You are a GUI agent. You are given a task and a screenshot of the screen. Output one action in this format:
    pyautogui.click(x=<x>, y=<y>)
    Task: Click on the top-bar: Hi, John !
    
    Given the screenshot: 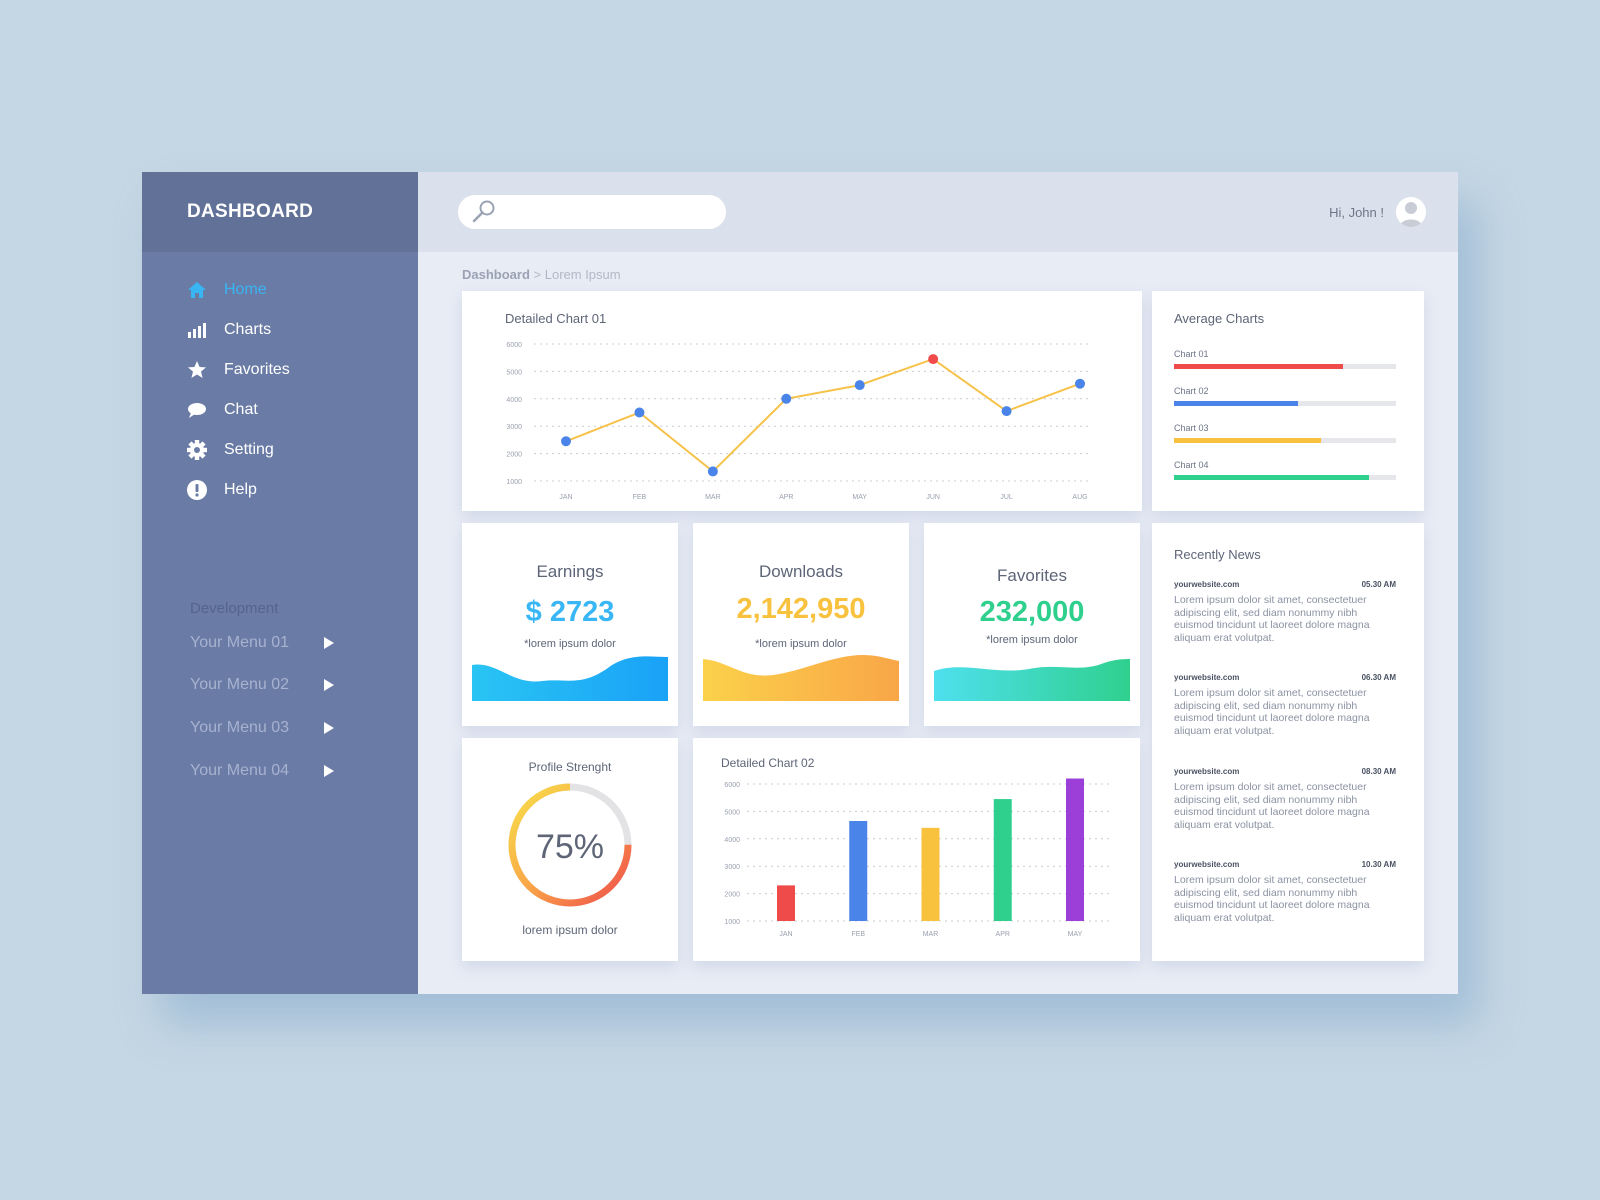 What is the action you would take?
    pyautogui.click(x=938, y=212)
    